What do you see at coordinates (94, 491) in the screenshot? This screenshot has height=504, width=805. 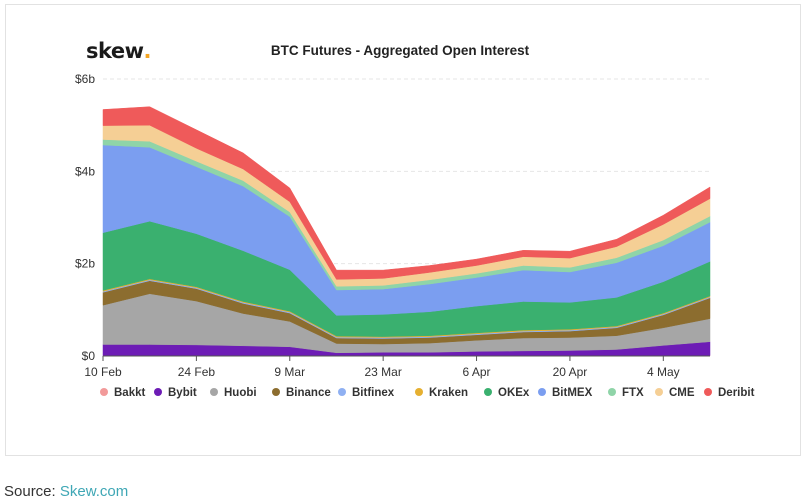 I see `source-link: Skew.com` at bounding box center [94, 491].